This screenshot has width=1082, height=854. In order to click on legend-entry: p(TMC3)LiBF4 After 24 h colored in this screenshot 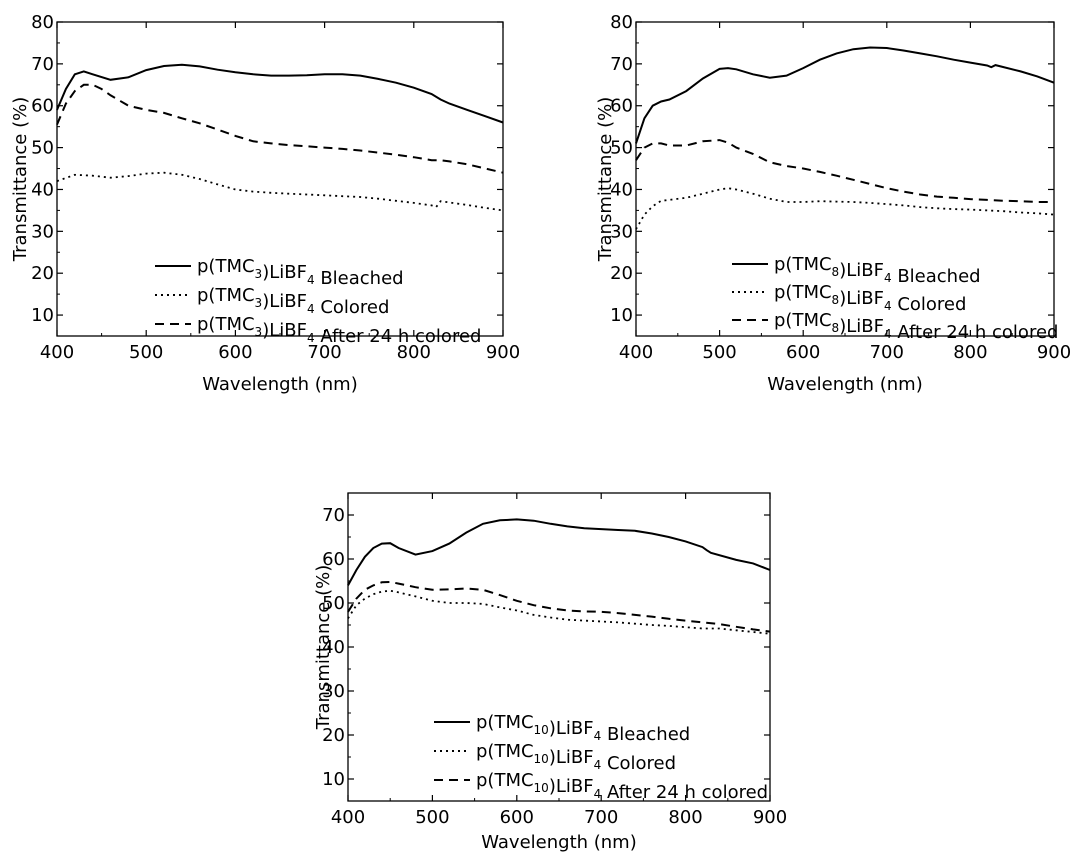, I will do `click(339, 330)`.